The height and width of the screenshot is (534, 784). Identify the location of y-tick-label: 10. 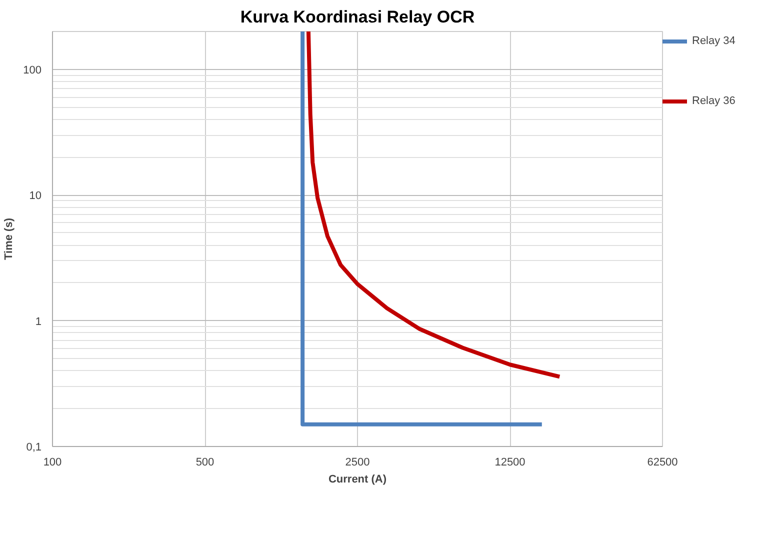
(35, 196).